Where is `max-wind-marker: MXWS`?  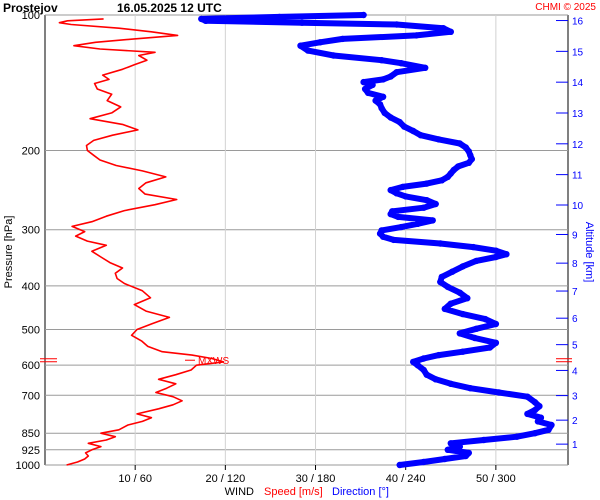 max-wind-marker: MXWS is located at coordinates (306, 361).